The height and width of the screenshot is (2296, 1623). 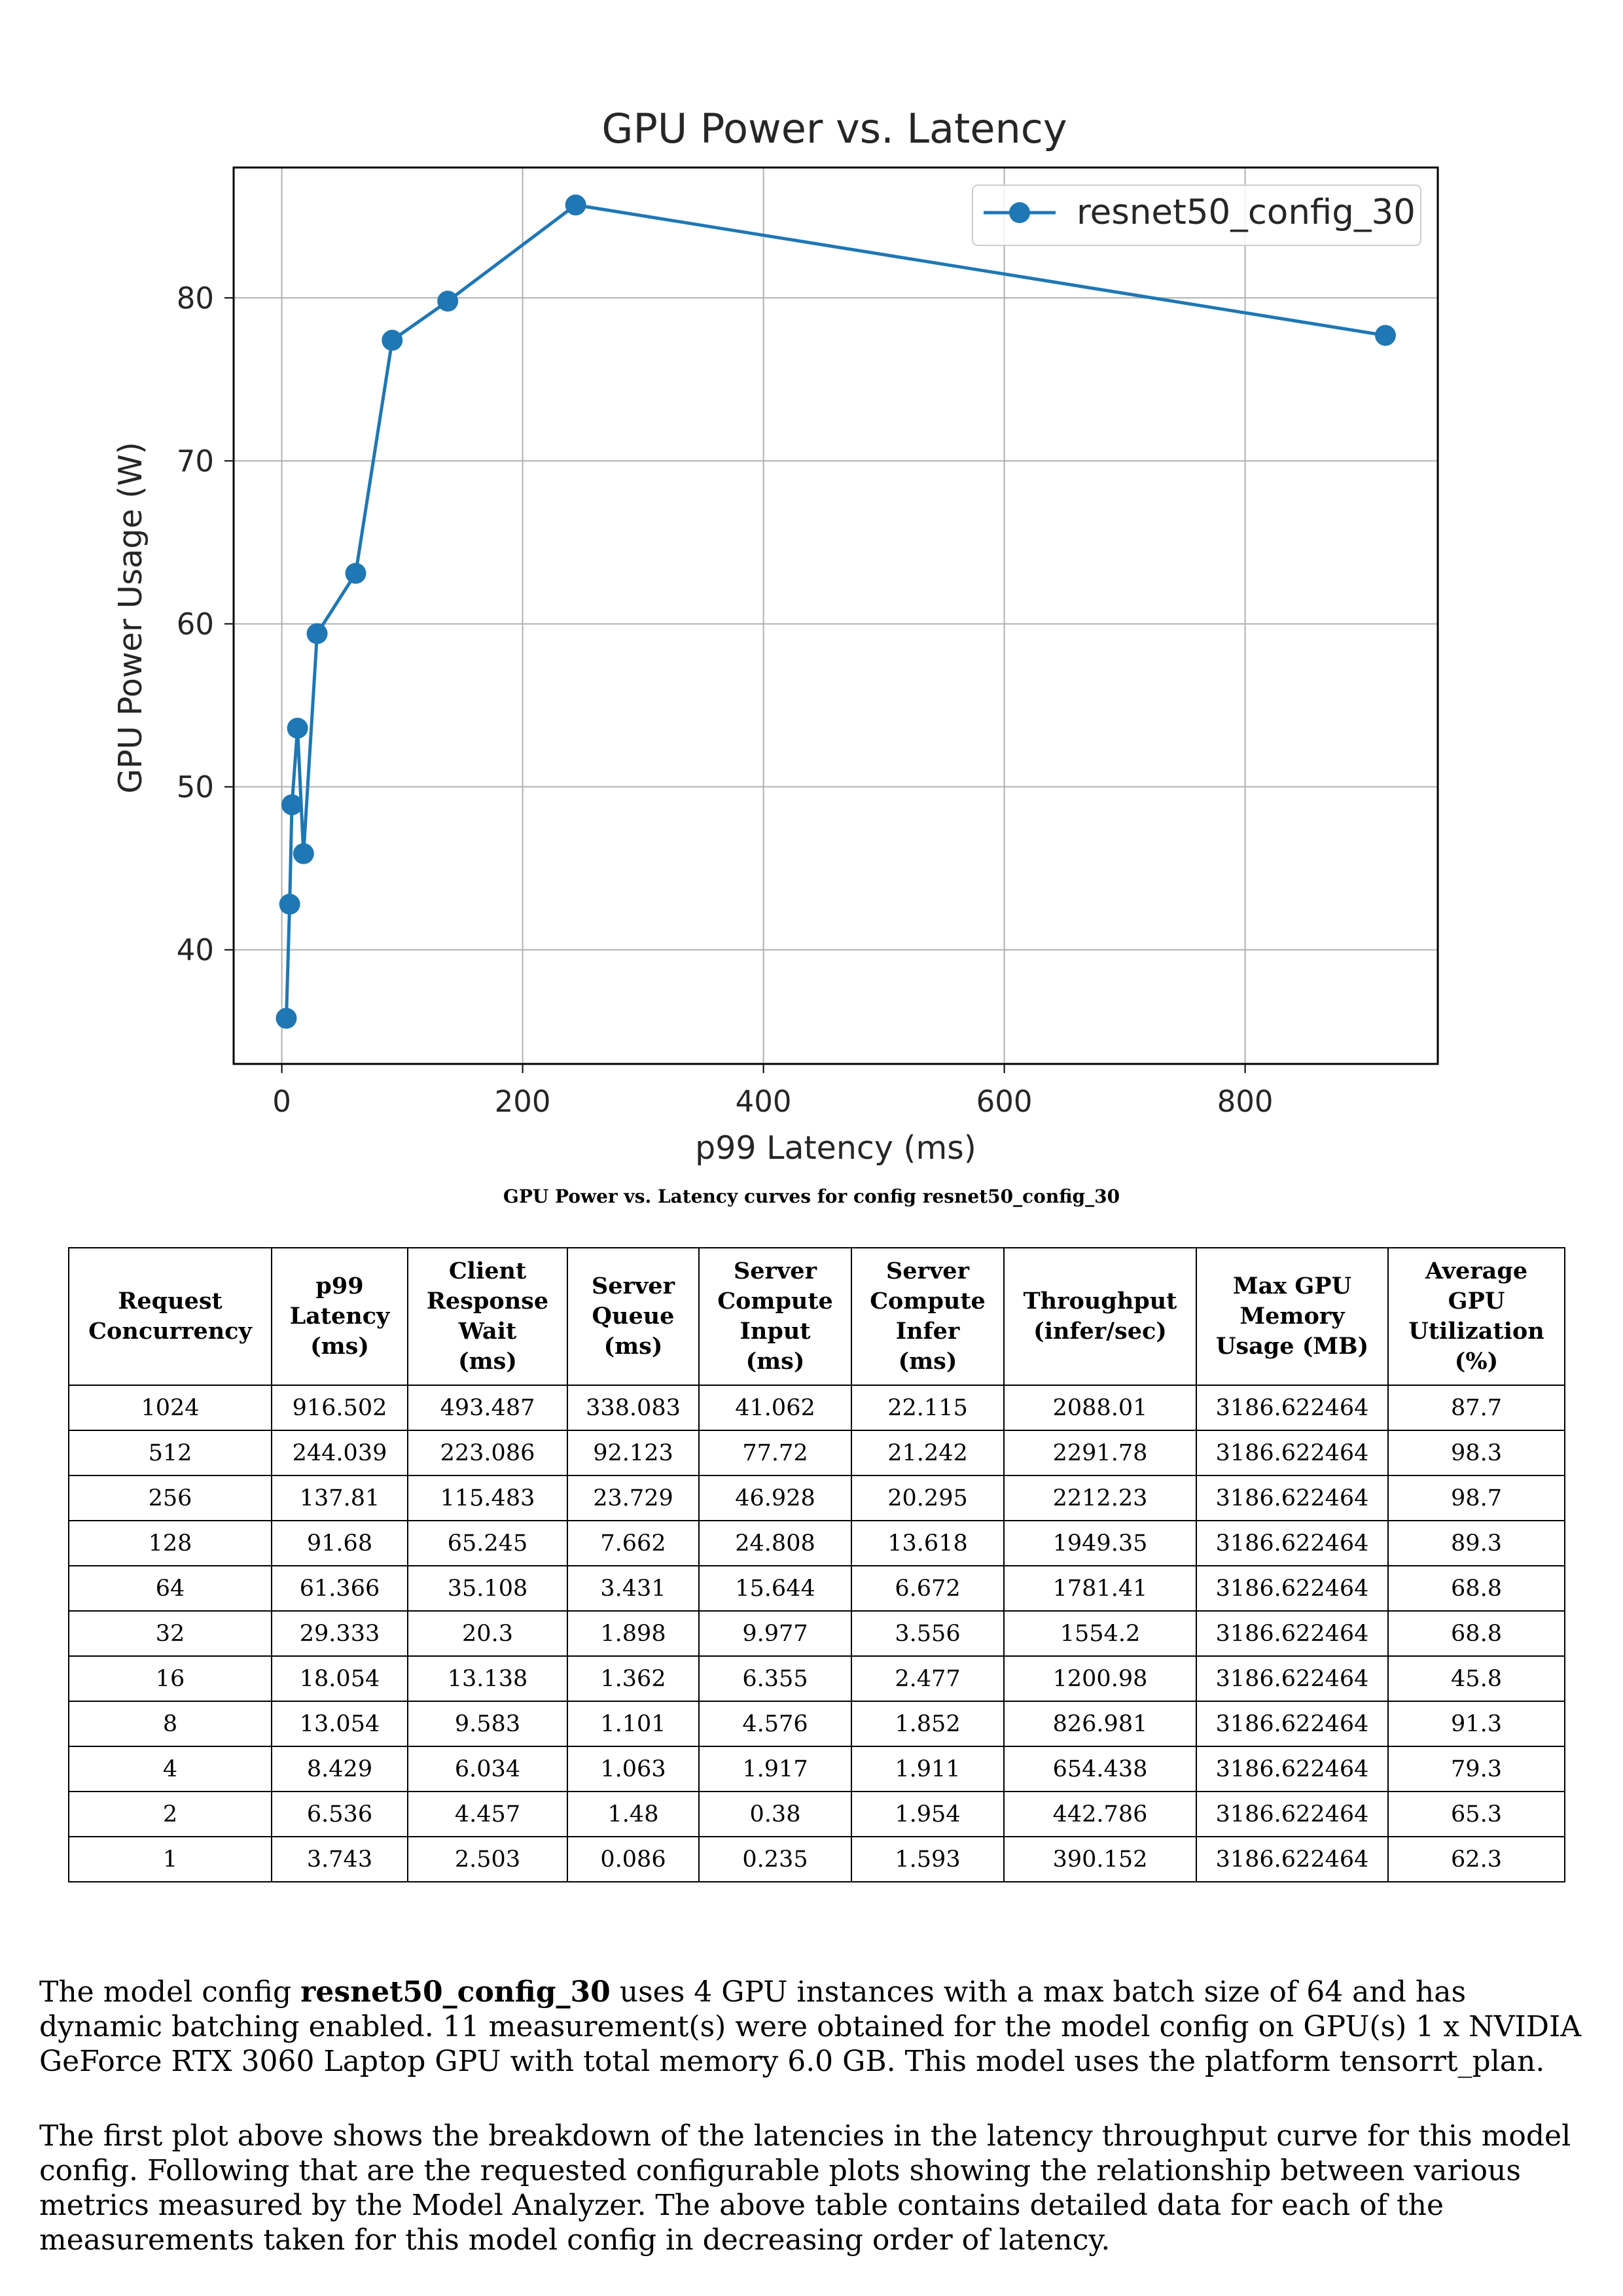 I want to click on column-header: Client Response Wait (ms), so click(x=487, y=1316).